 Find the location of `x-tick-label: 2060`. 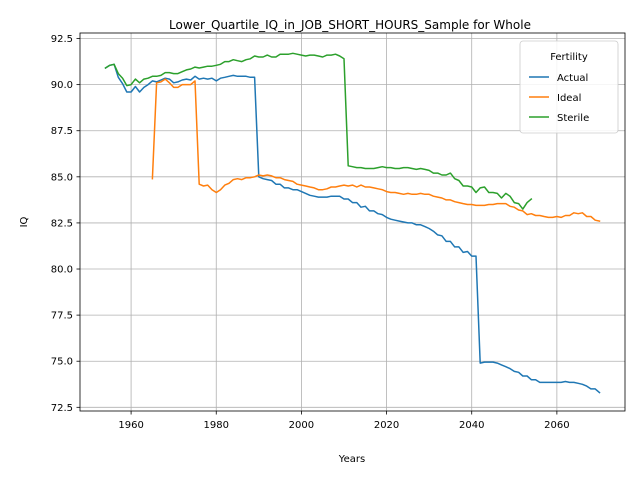

x-tick-label: 2060 is located at coordinates (556, 425).